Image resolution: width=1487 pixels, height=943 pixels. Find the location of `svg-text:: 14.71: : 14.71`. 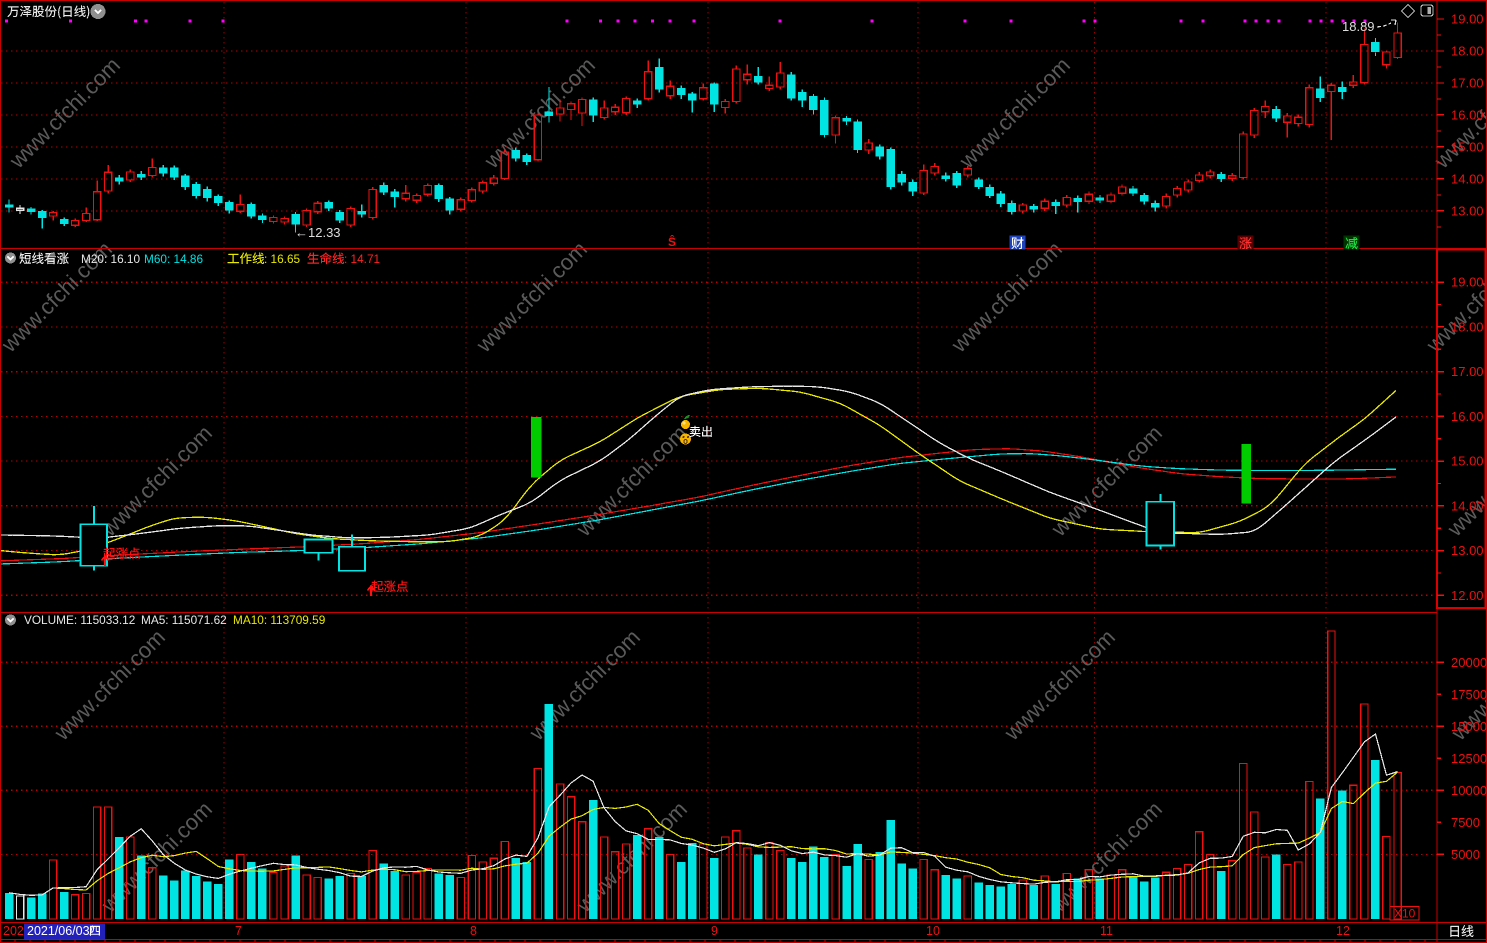

svg-text:: 14.71: : 14.71 is located at coordinates (362, 259).